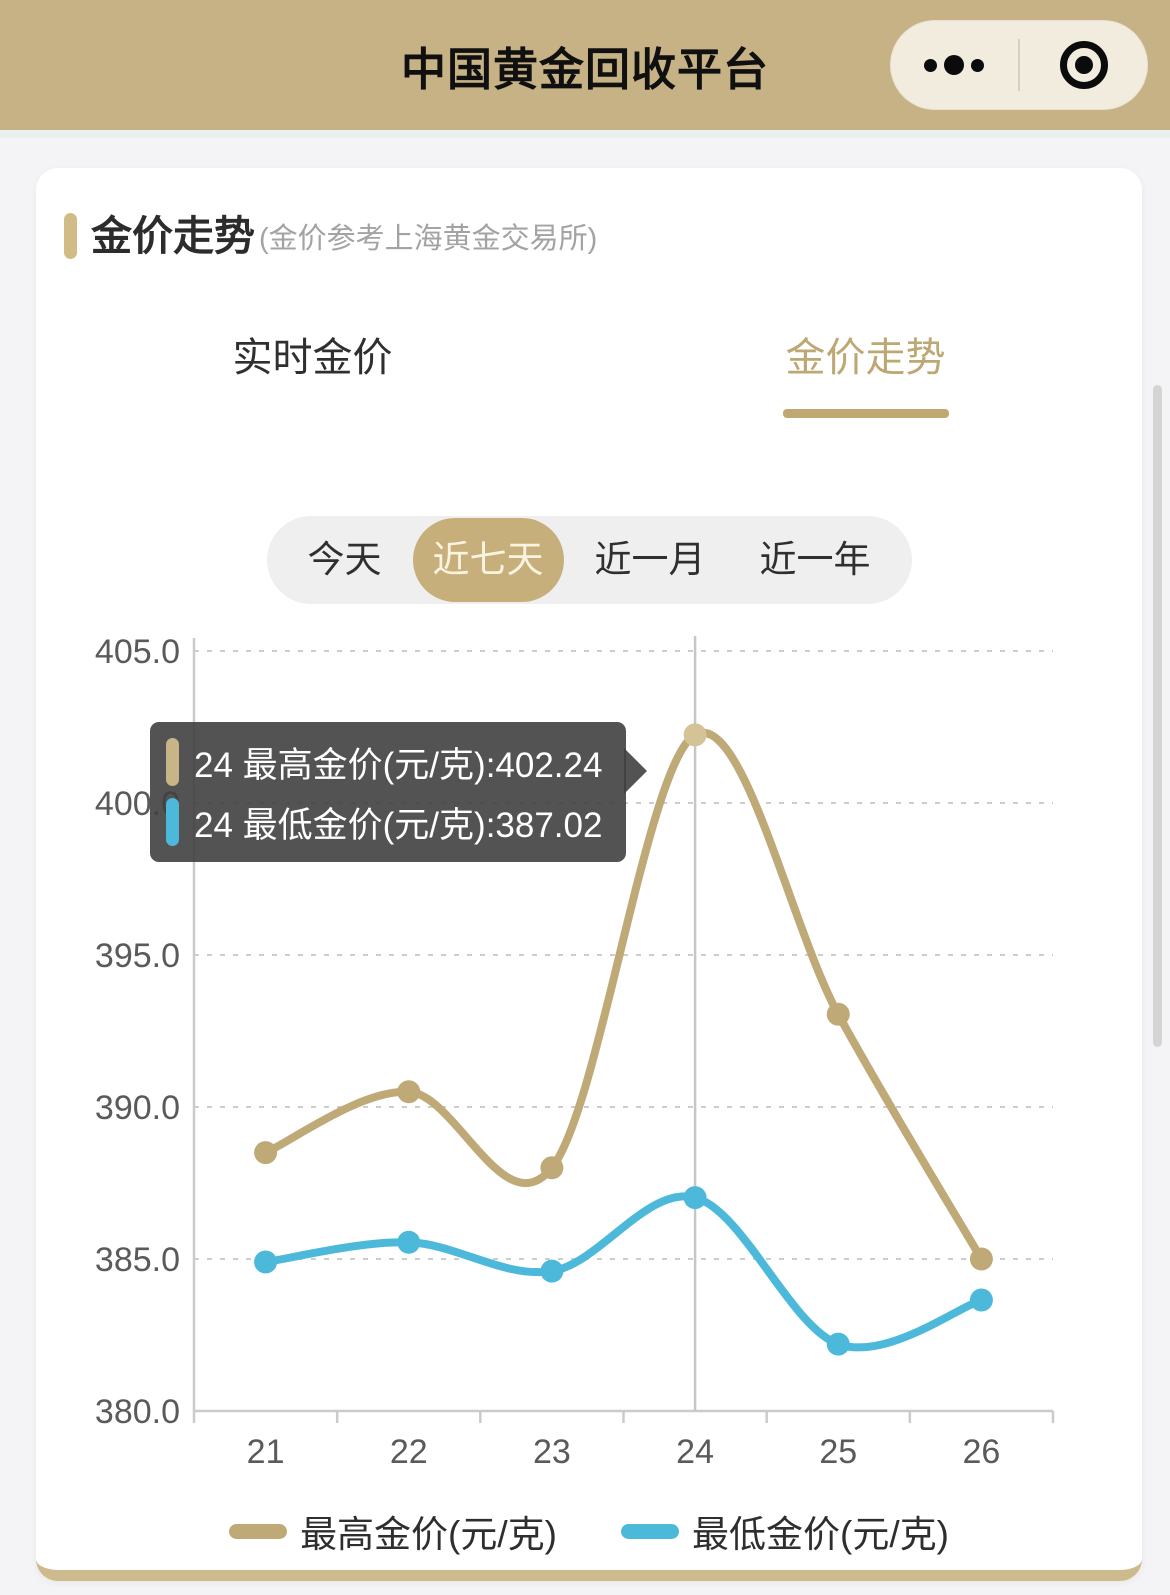 The image size is (1170, 1595). What do you see at coordinates (623, 1272) in the screenshot?
I see `series-line-low` at bounding box center [623, 1272].